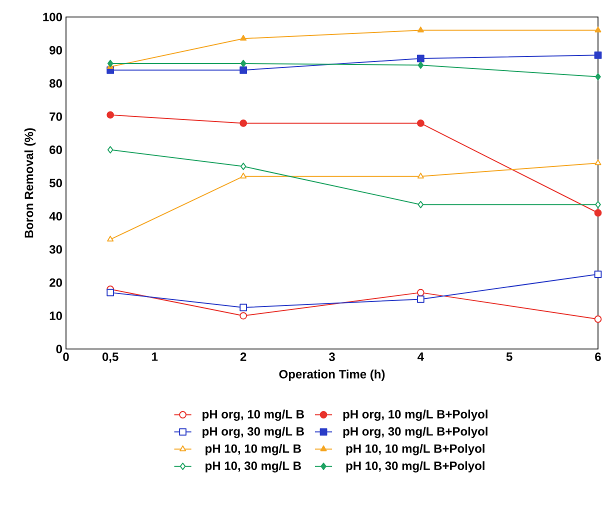  I want to click on x-tick-label: 3, so click(331, 357).